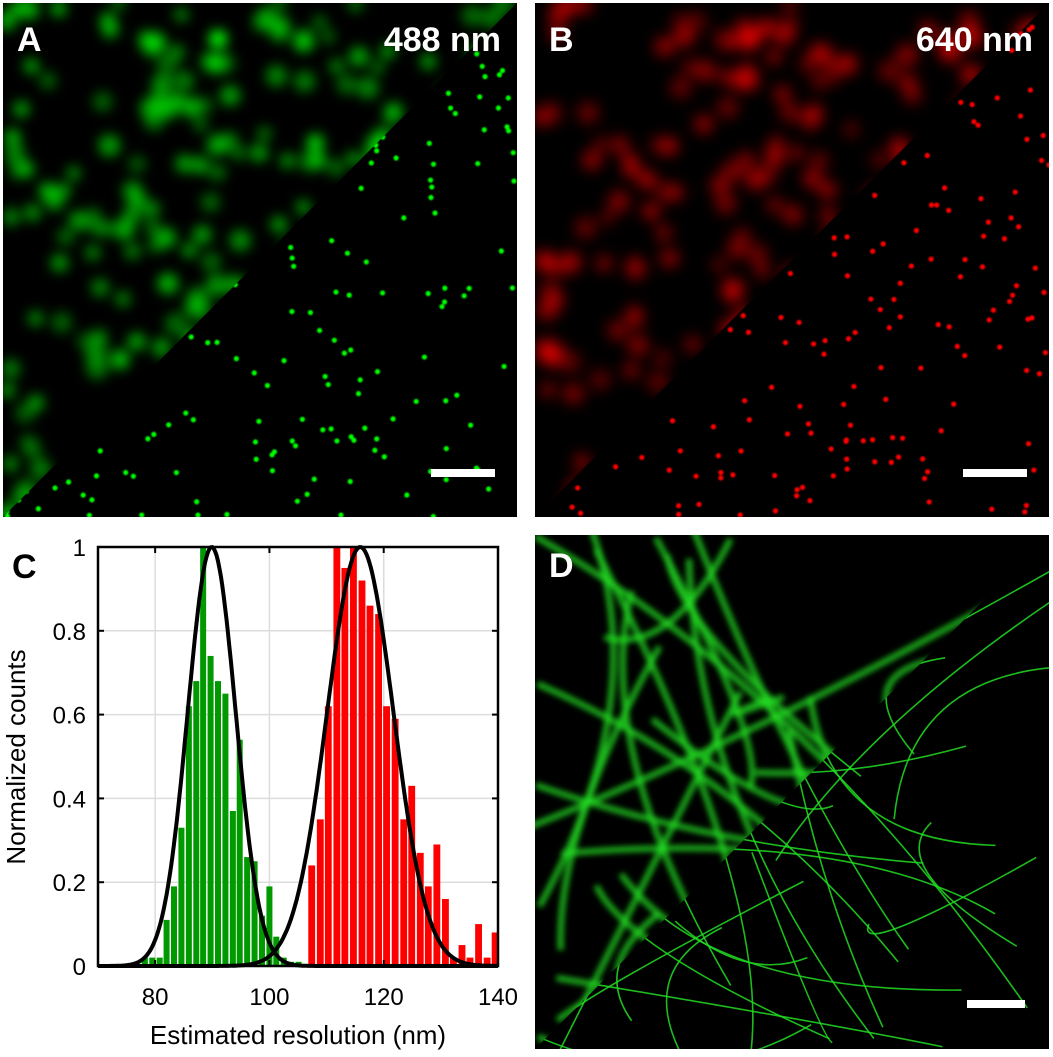 The width and height of the screenshot is (1053, 1057). I want to click on filament-blurred, so click(741, 943).